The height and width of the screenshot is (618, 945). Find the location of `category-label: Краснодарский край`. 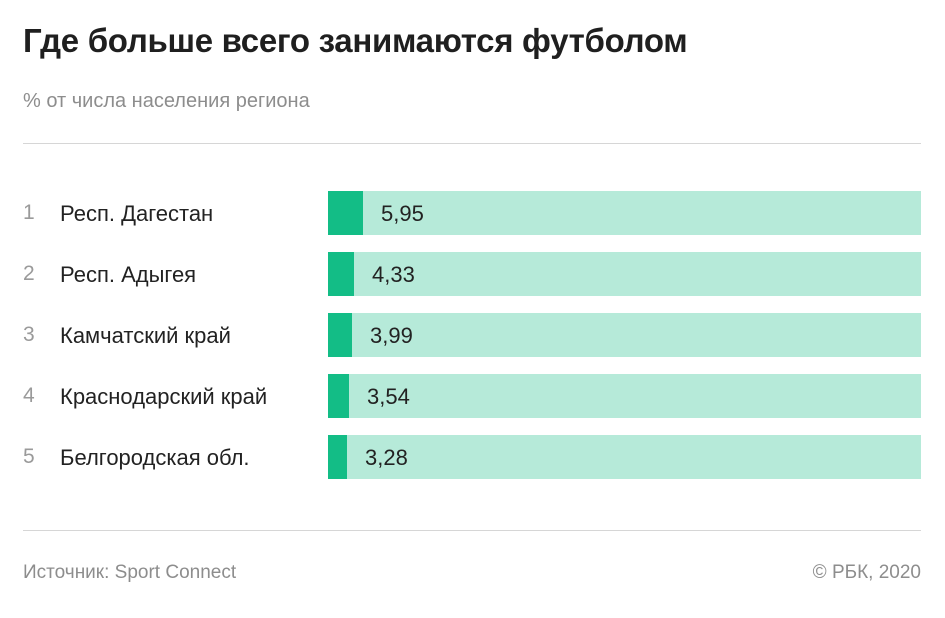

category-label: Краснодарский край is located at coordinates (164, 396).